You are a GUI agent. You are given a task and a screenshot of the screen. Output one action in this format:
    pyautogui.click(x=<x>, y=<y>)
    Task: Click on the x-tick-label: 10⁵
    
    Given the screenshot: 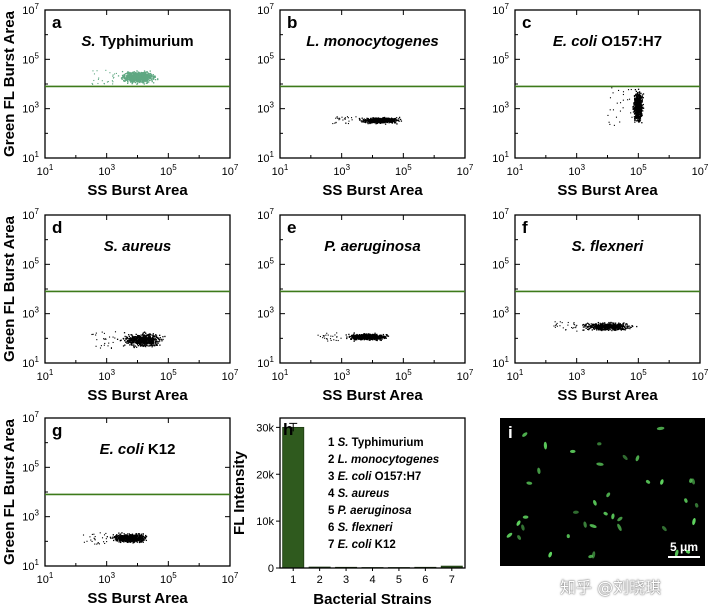 What is the action you would take?
    pyautogui.click(x=403, y=375)
    